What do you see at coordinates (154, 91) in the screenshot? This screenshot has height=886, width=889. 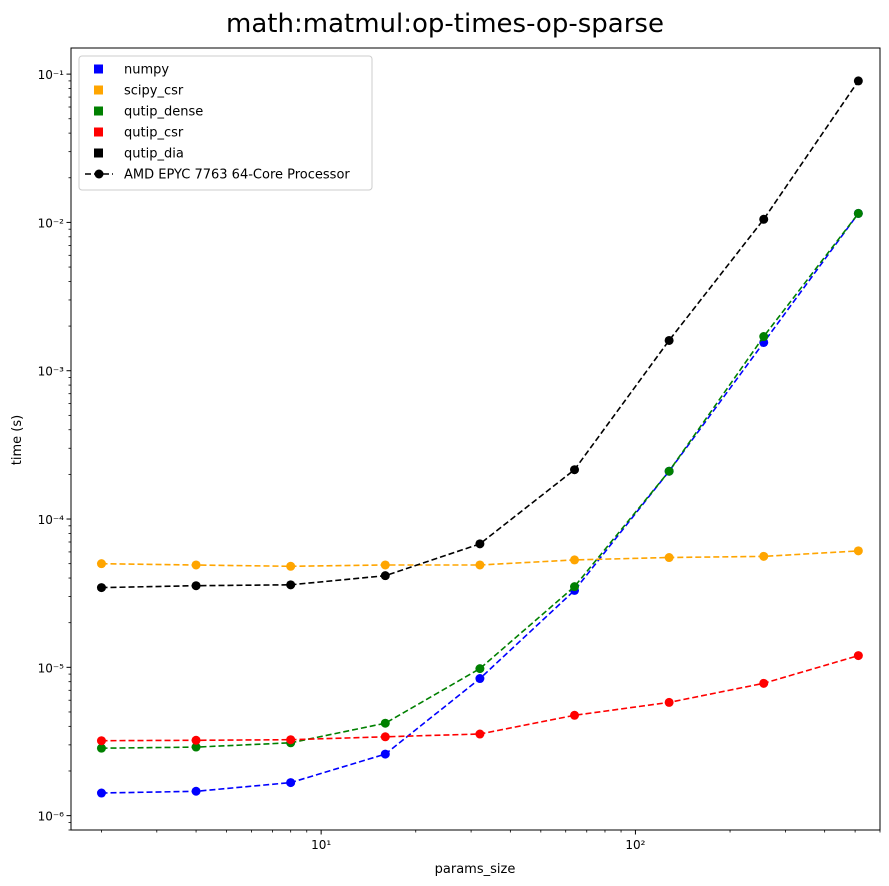 I see `legend-label-scipy_csr: scipy_csr` at bounding box center [154, 91].